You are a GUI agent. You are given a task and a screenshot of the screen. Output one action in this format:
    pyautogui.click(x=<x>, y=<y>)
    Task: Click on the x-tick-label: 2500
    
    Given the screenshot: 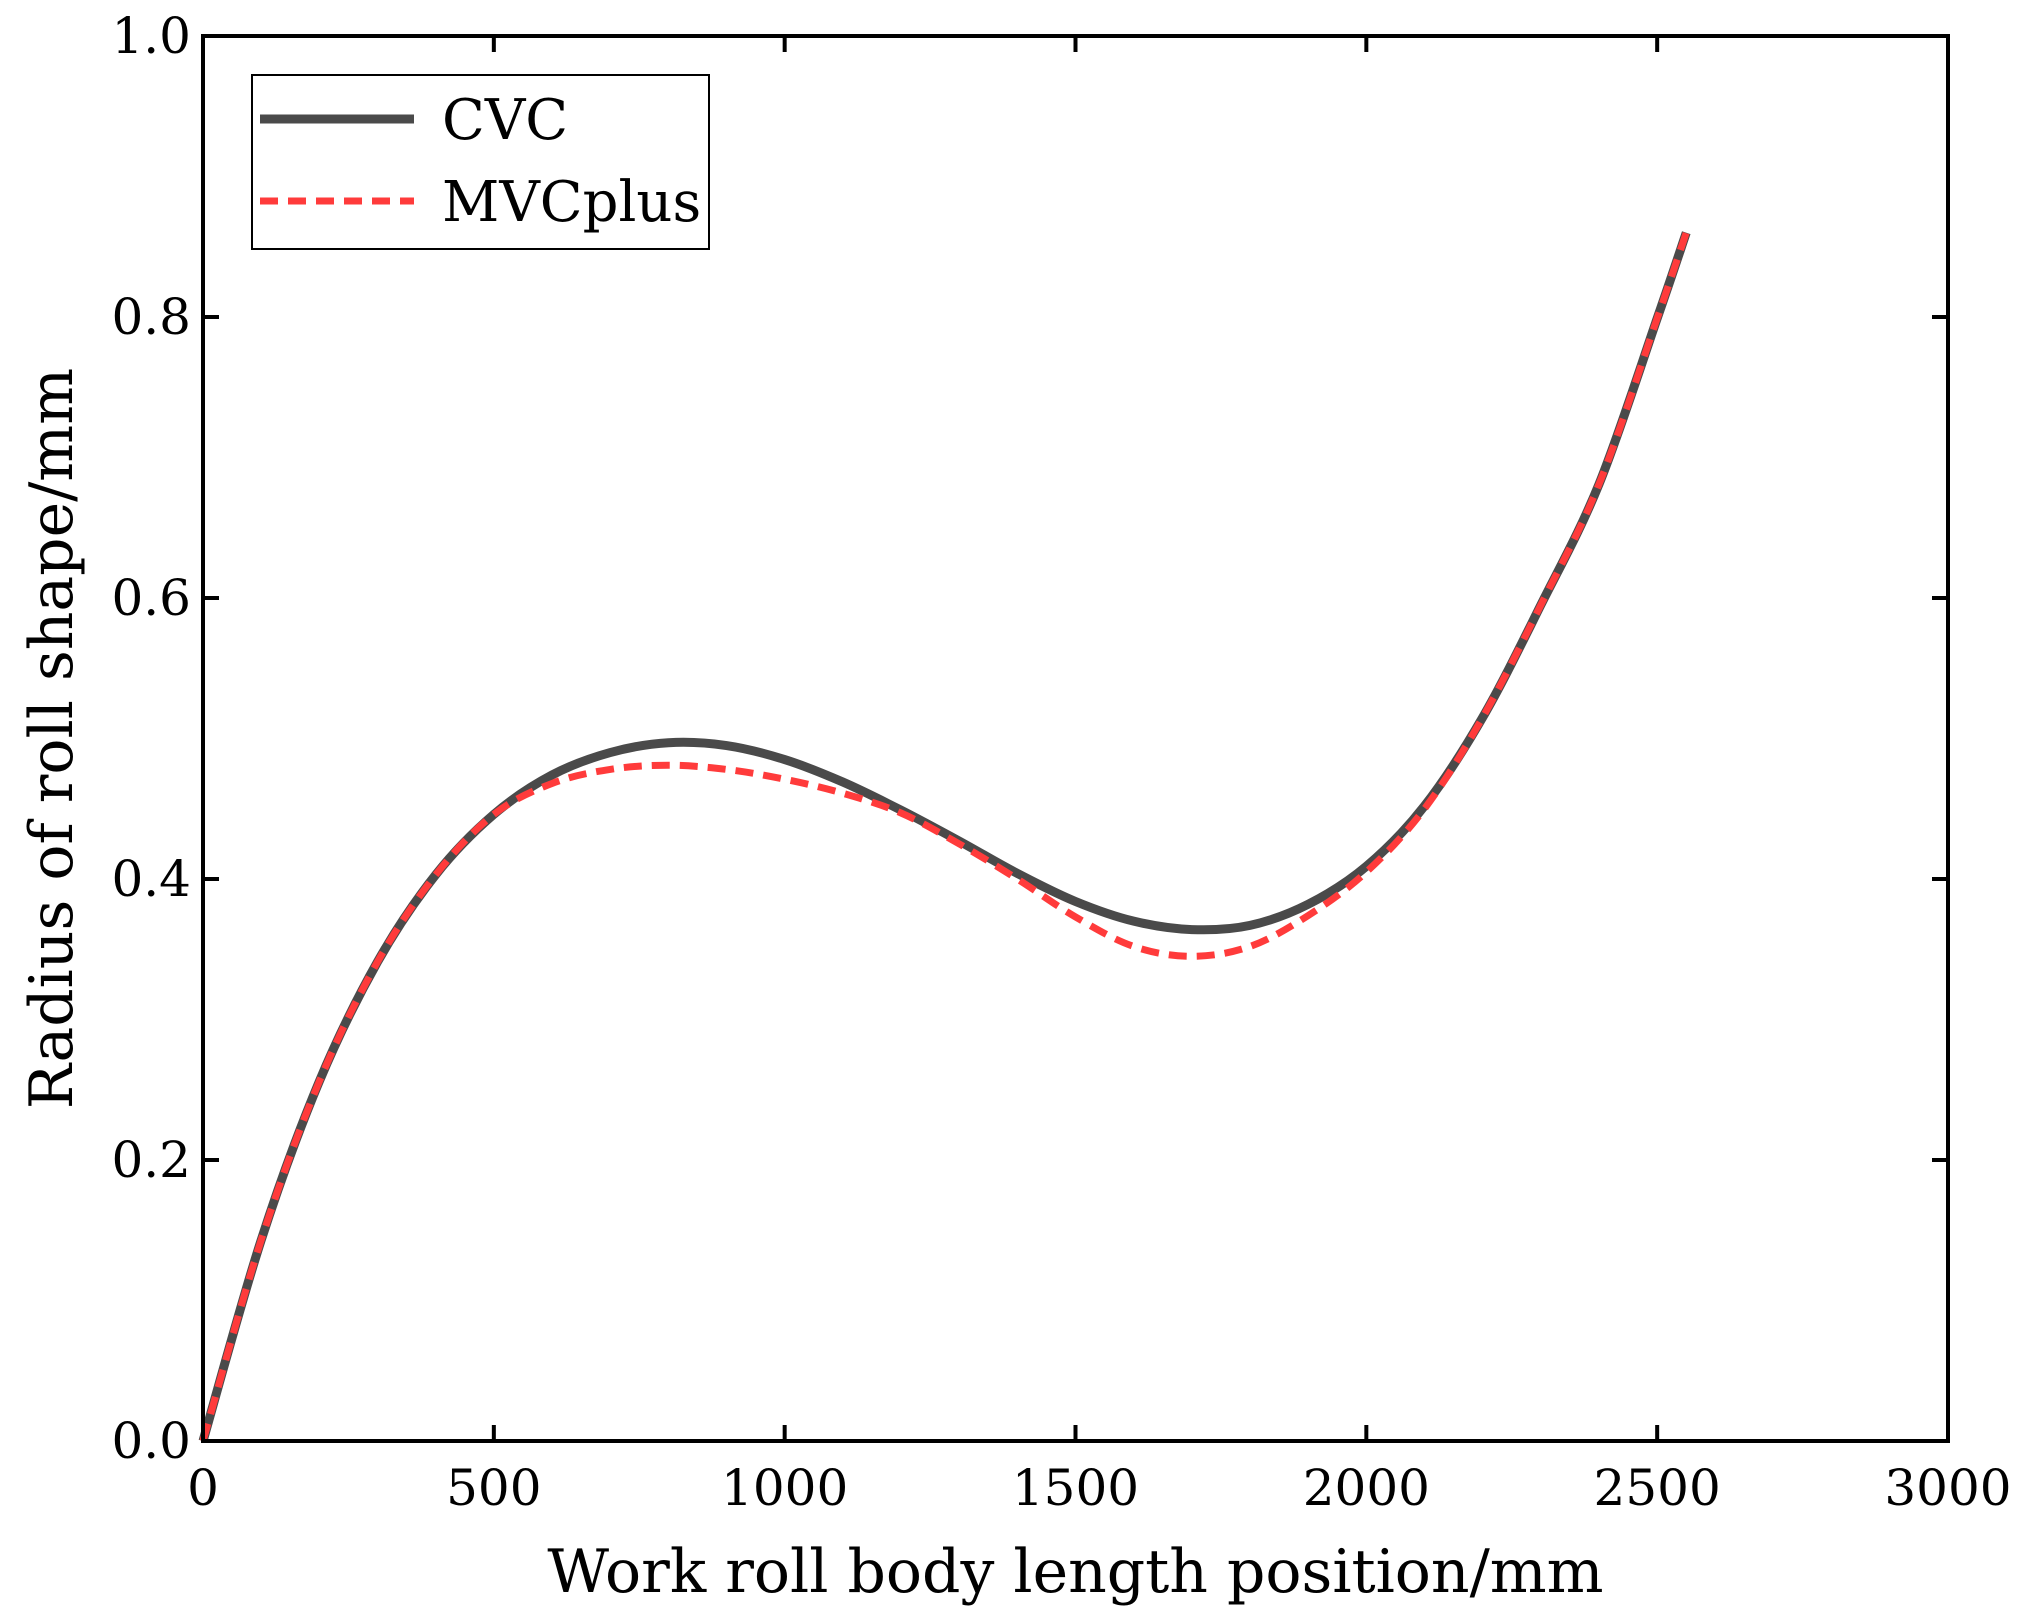 What is the action you would take?
    pyautogui.click(x=1657, y=1488)
    